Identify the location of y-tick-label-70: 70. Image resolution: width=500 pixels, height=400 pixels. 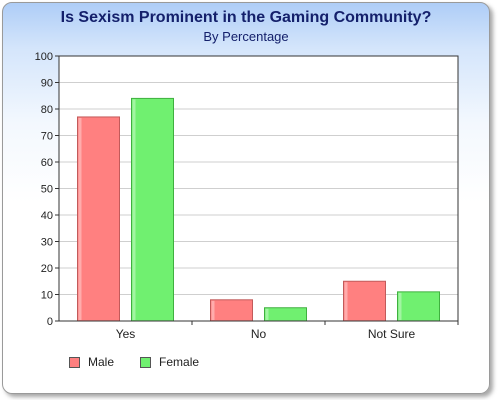
(47, 137).